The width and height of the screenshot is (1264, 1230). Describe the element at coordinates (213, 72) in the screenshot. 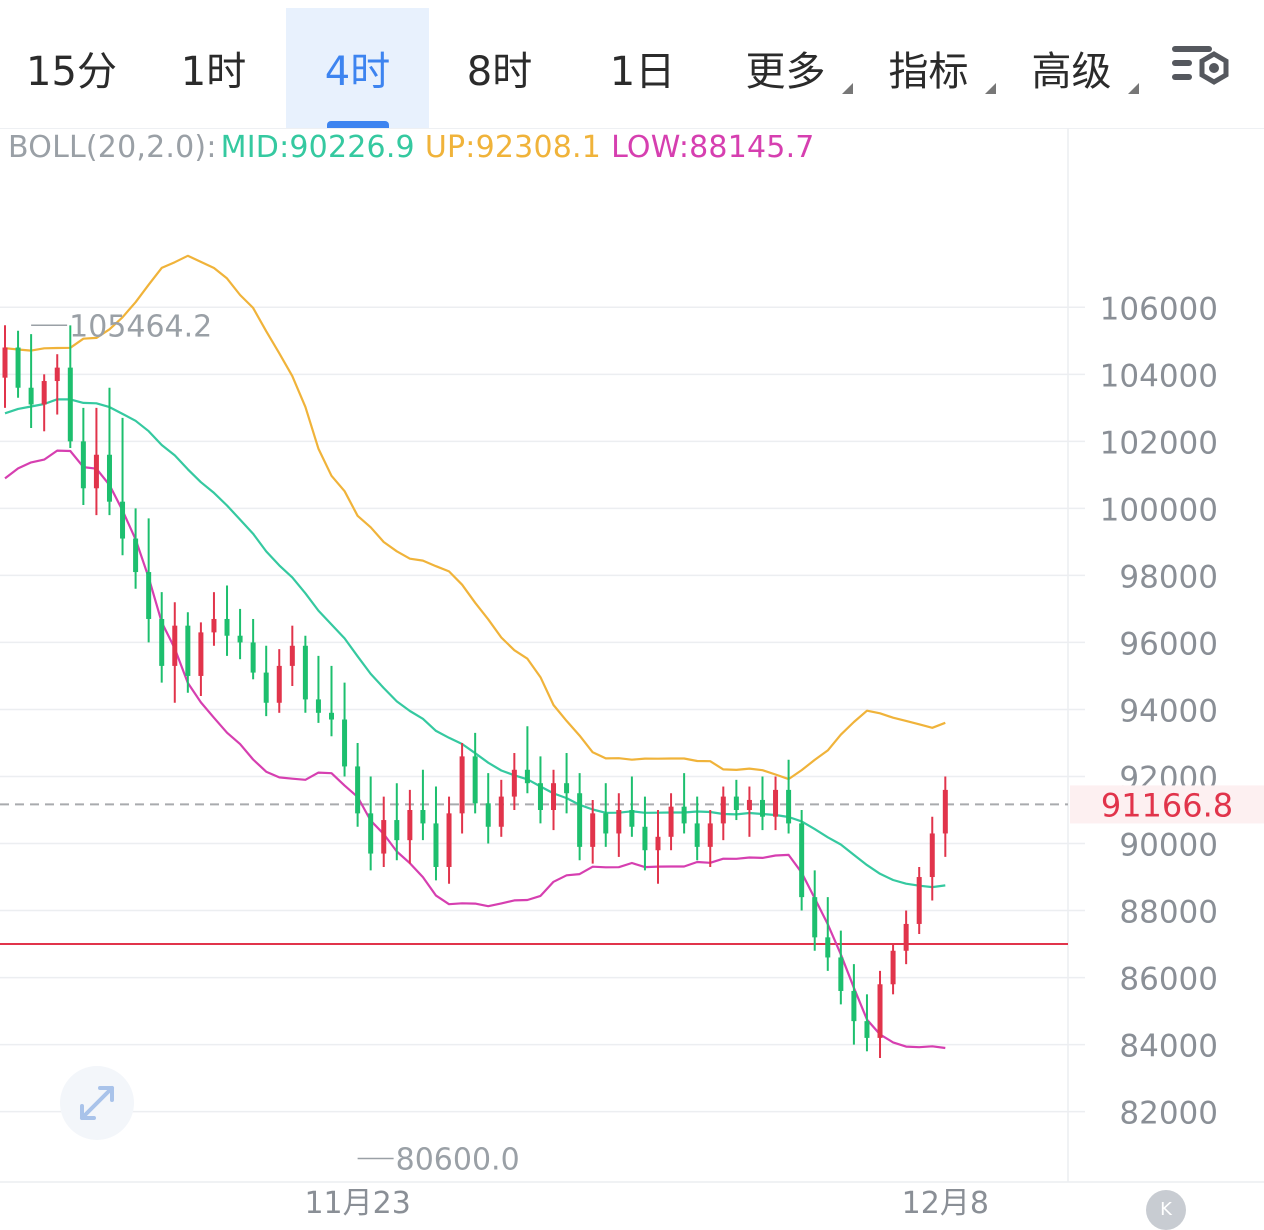

I see `tab-label: 1时` at that location.